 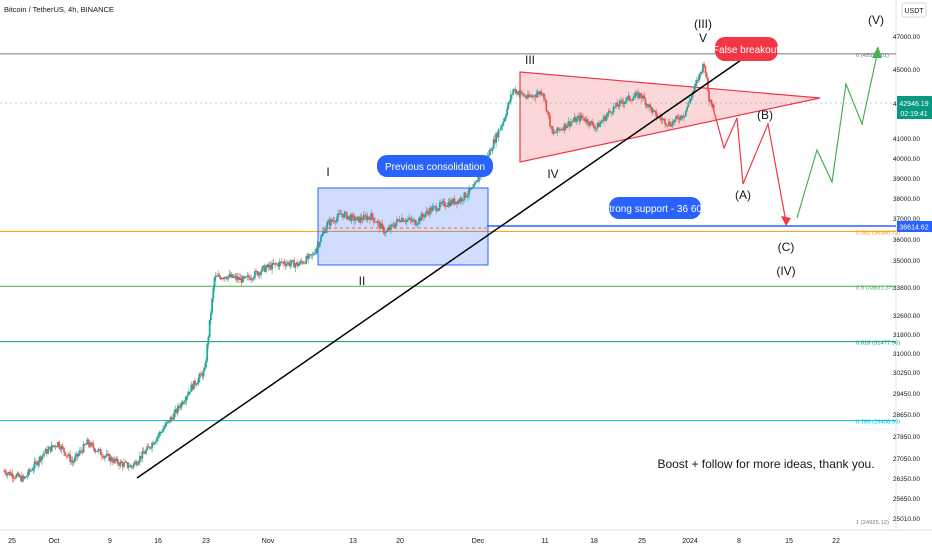 I want to click on wave-label-B-paren: (B), so click(x=765, y=115).